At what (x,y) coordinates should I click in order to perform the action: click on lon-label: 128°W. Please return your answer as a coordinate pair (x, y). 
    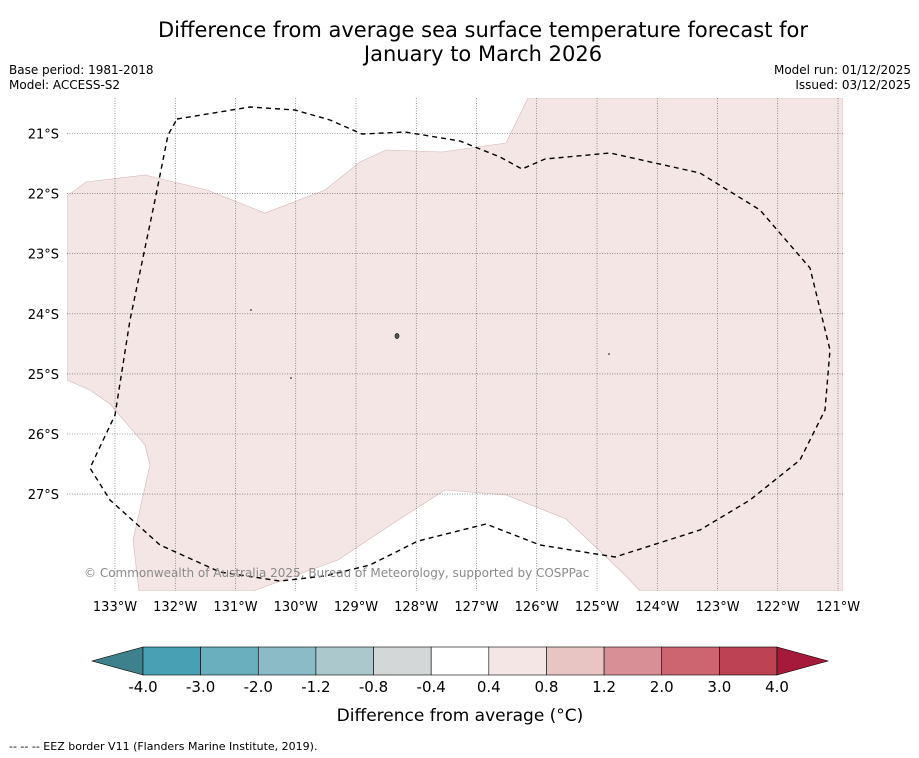
    Looking at the image, I should click on (416, 607).